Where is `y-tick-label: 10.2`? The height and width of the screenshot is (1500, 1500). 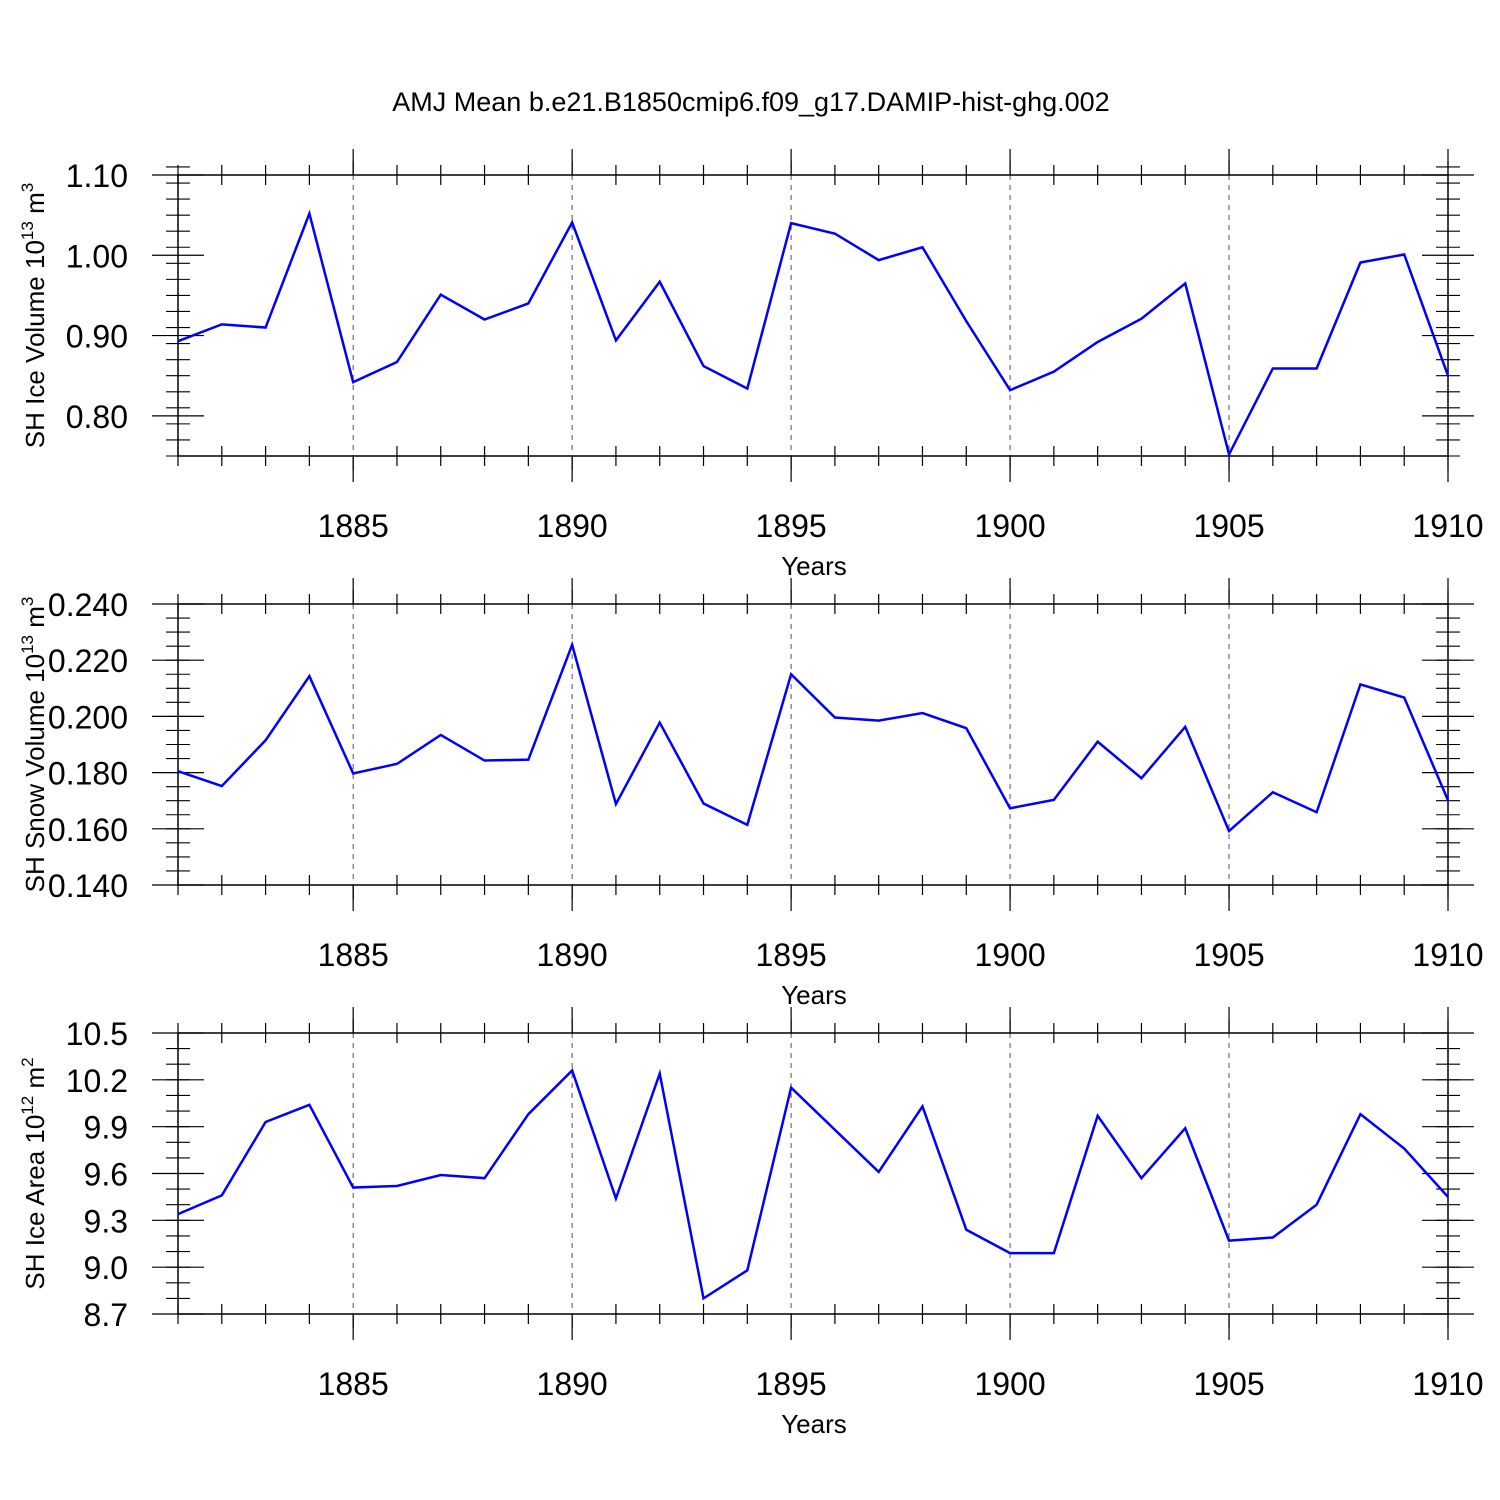 y-tick-label: 10.2 is located at coordinates (97, 1081).